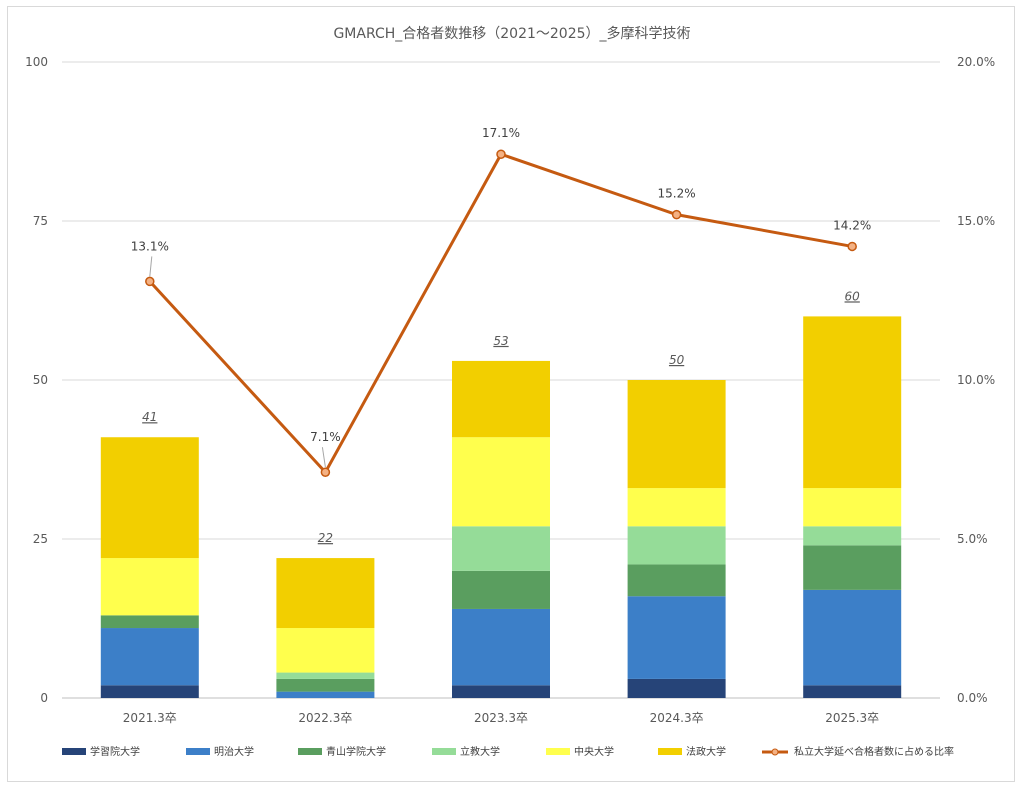 The image size is (1024, 790). I want to click on ratio-label: 7.1%, so click(325, 437).